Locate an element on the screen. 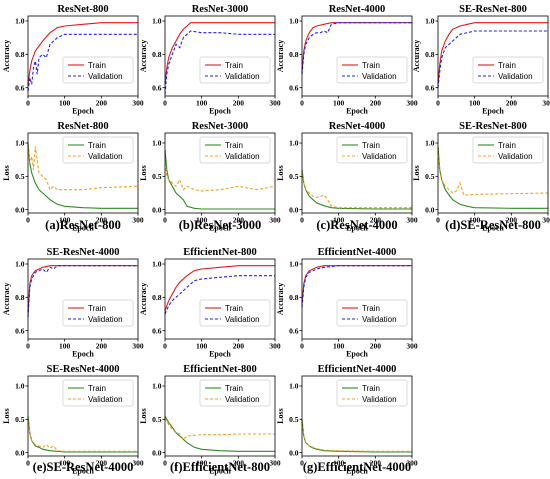  chart-title: ResNet-800 is located at coordinates (82, 9).